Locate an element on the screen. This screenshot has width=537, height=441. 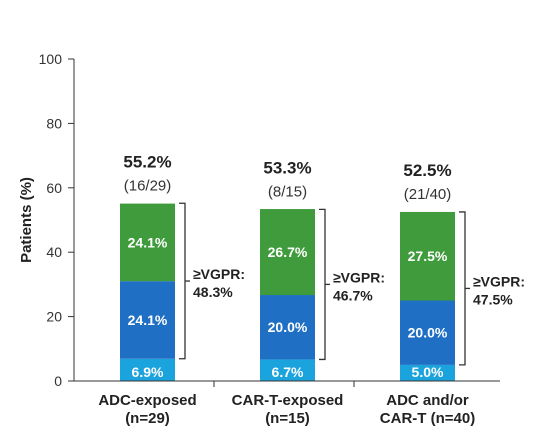
total-percent: 55.2% is located at coordinates (147, 161).